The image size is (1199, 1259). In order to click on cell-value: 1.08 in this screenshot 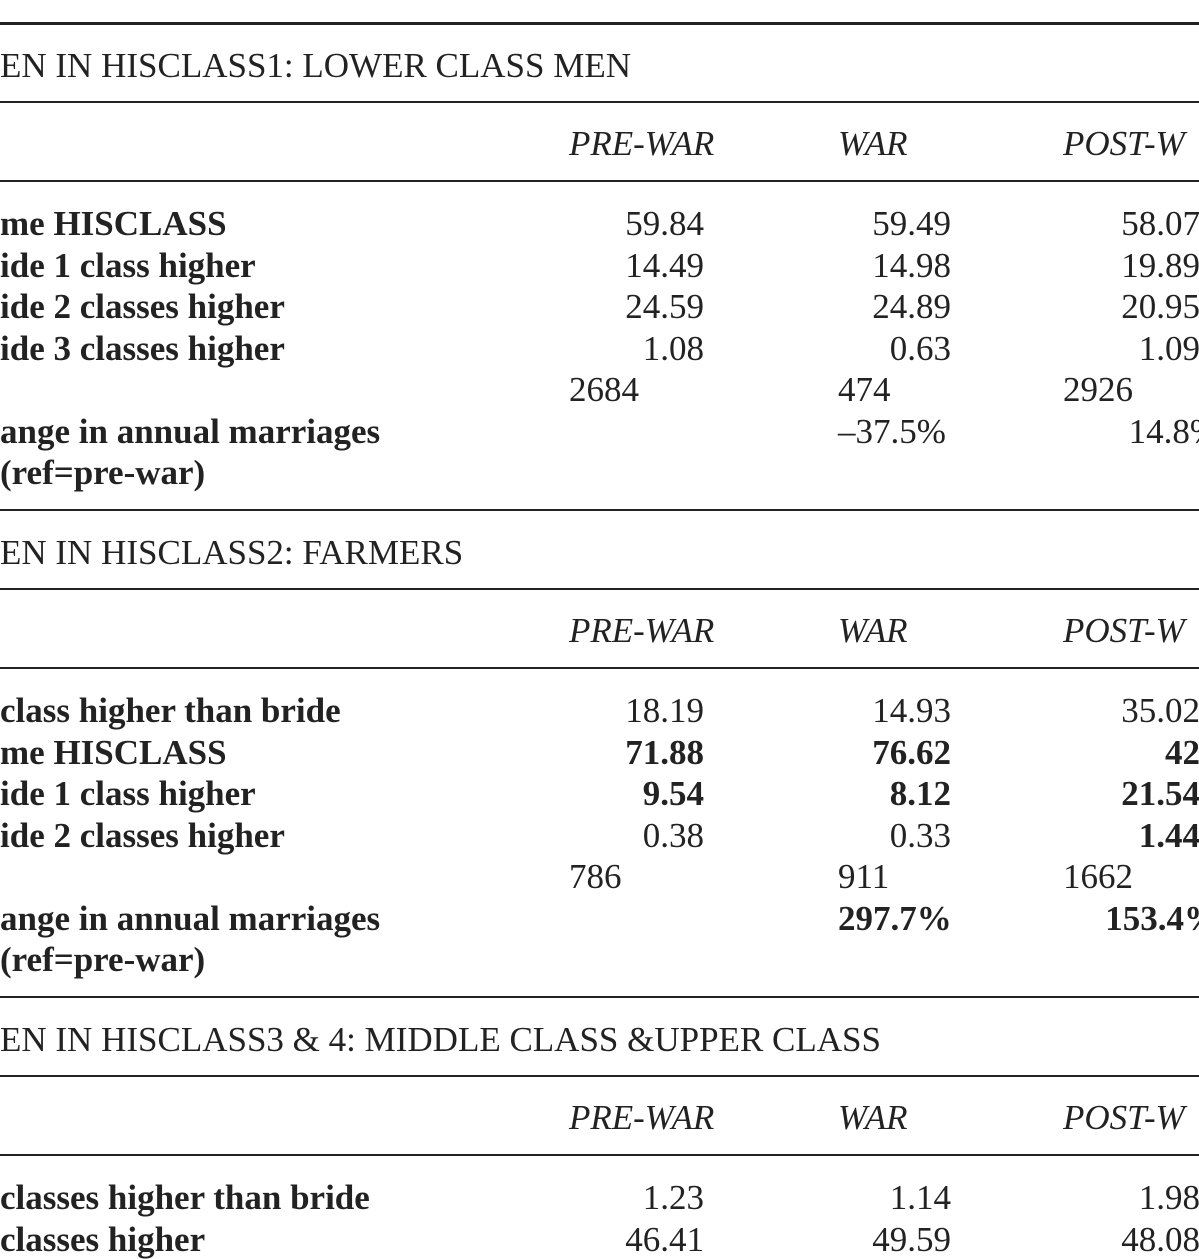, I will do `click(673, 348)`.